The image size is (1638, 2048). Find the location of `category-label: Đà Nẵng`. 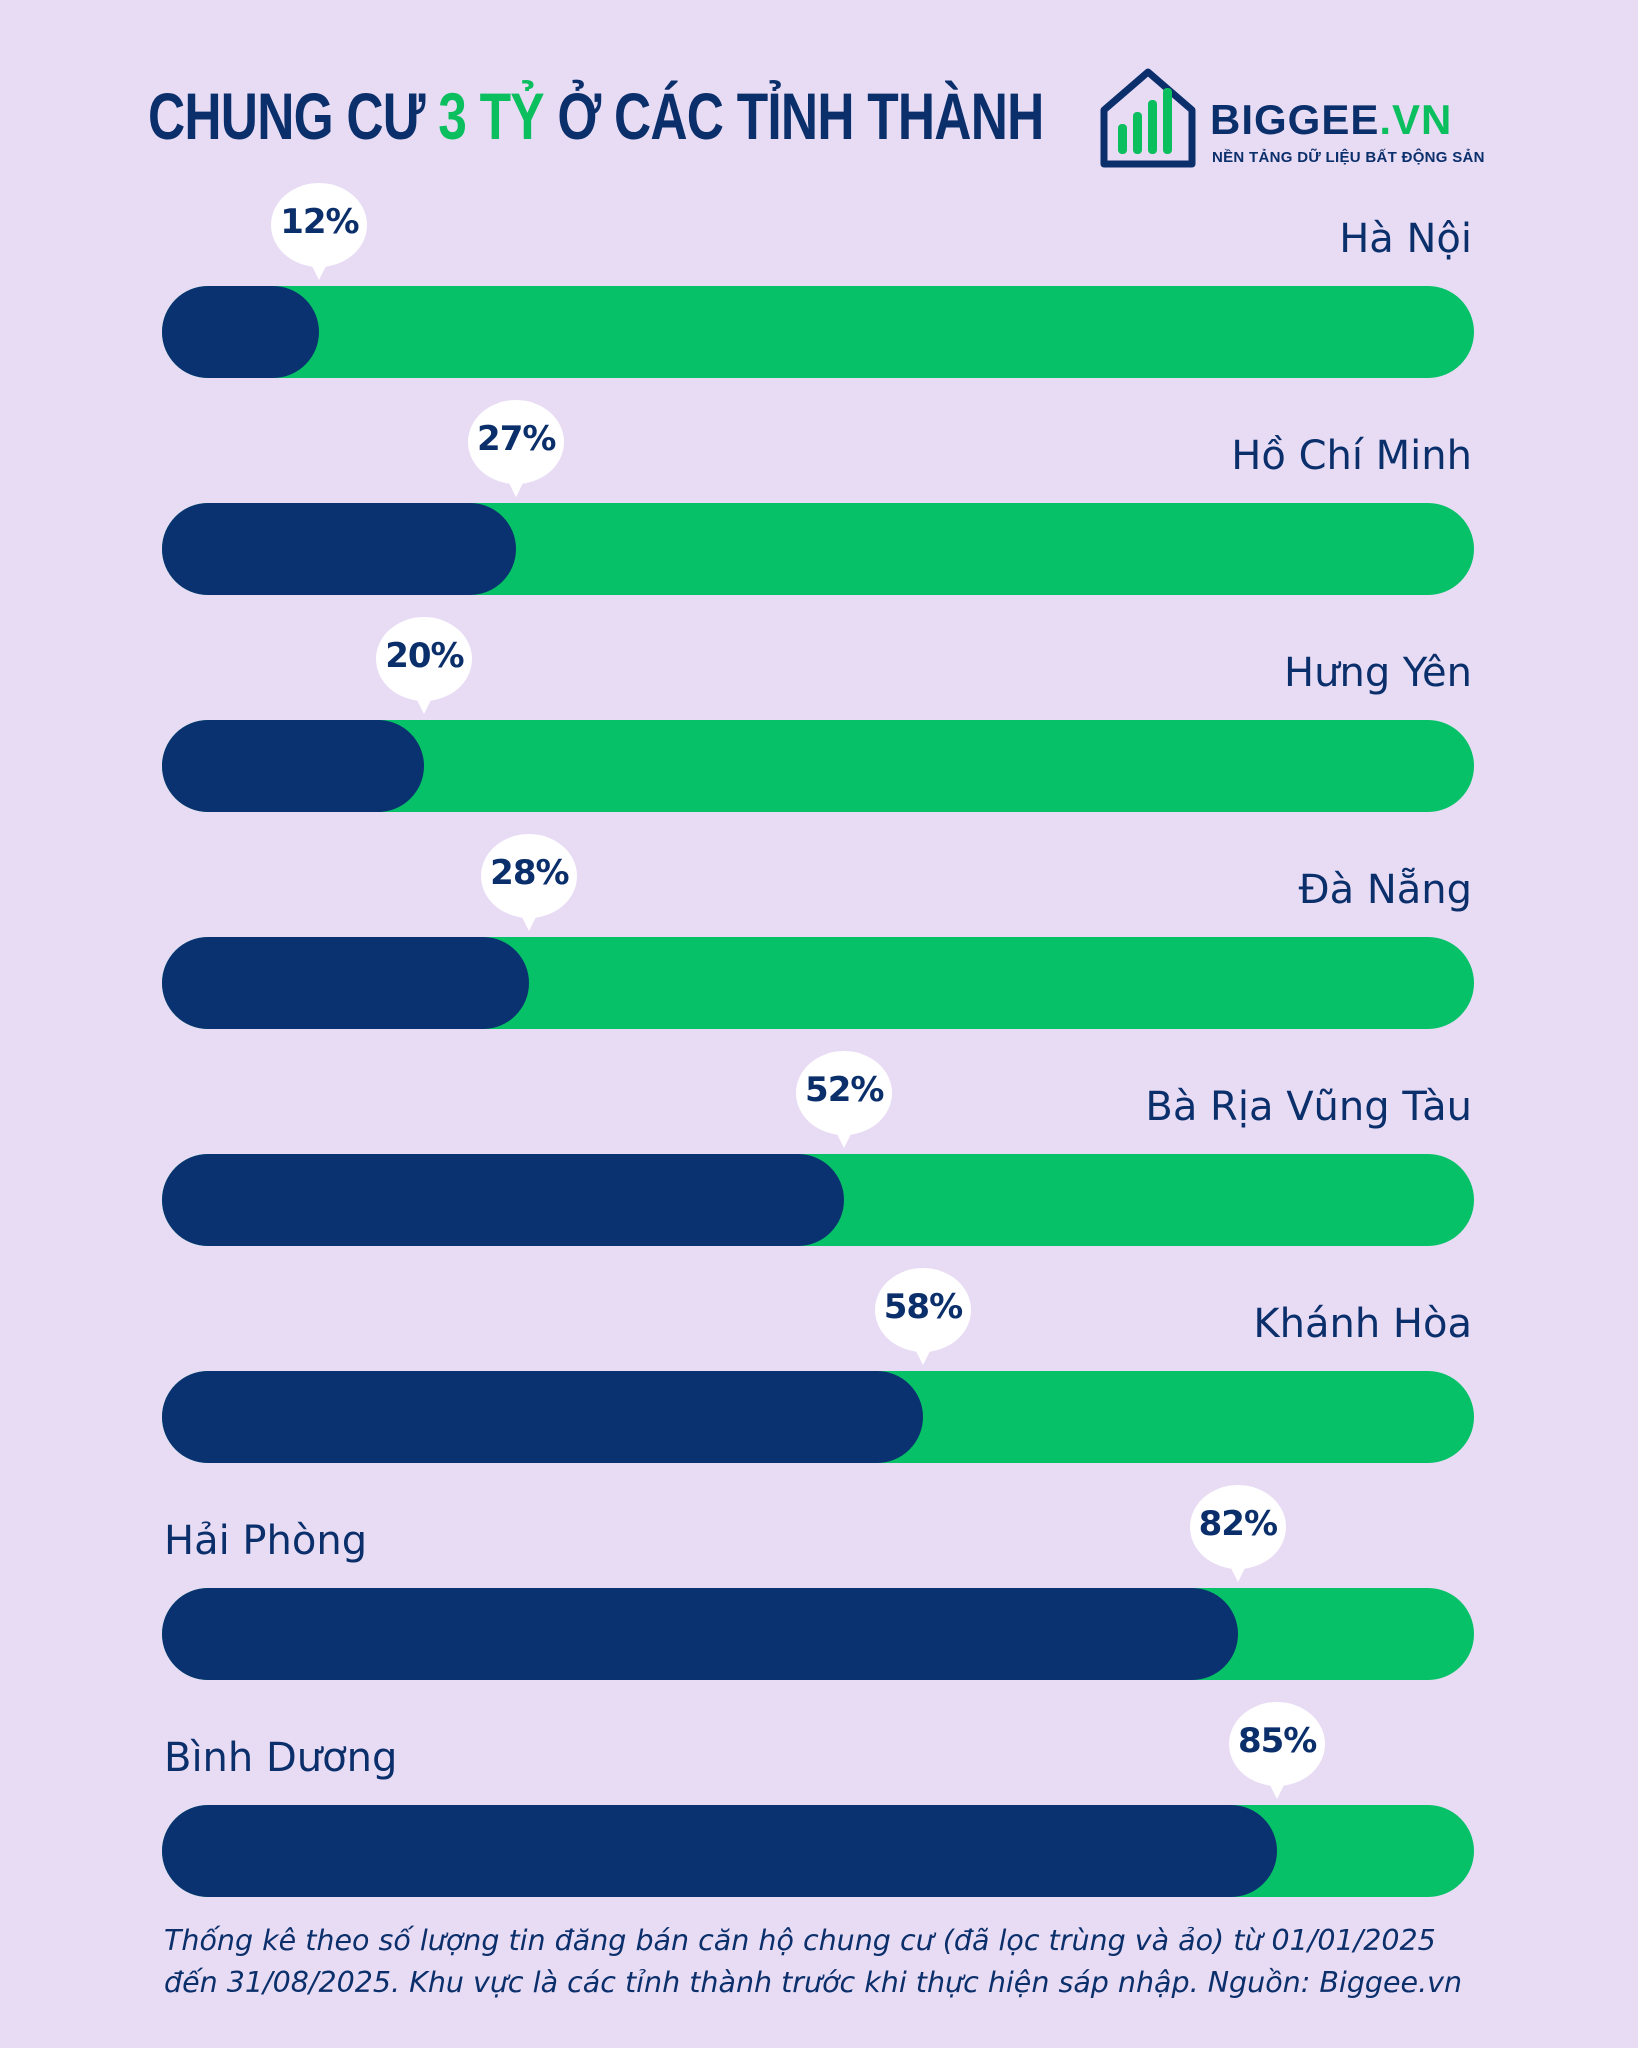

category-label: Đà Nẵng is located at coordinates (1385, 890).